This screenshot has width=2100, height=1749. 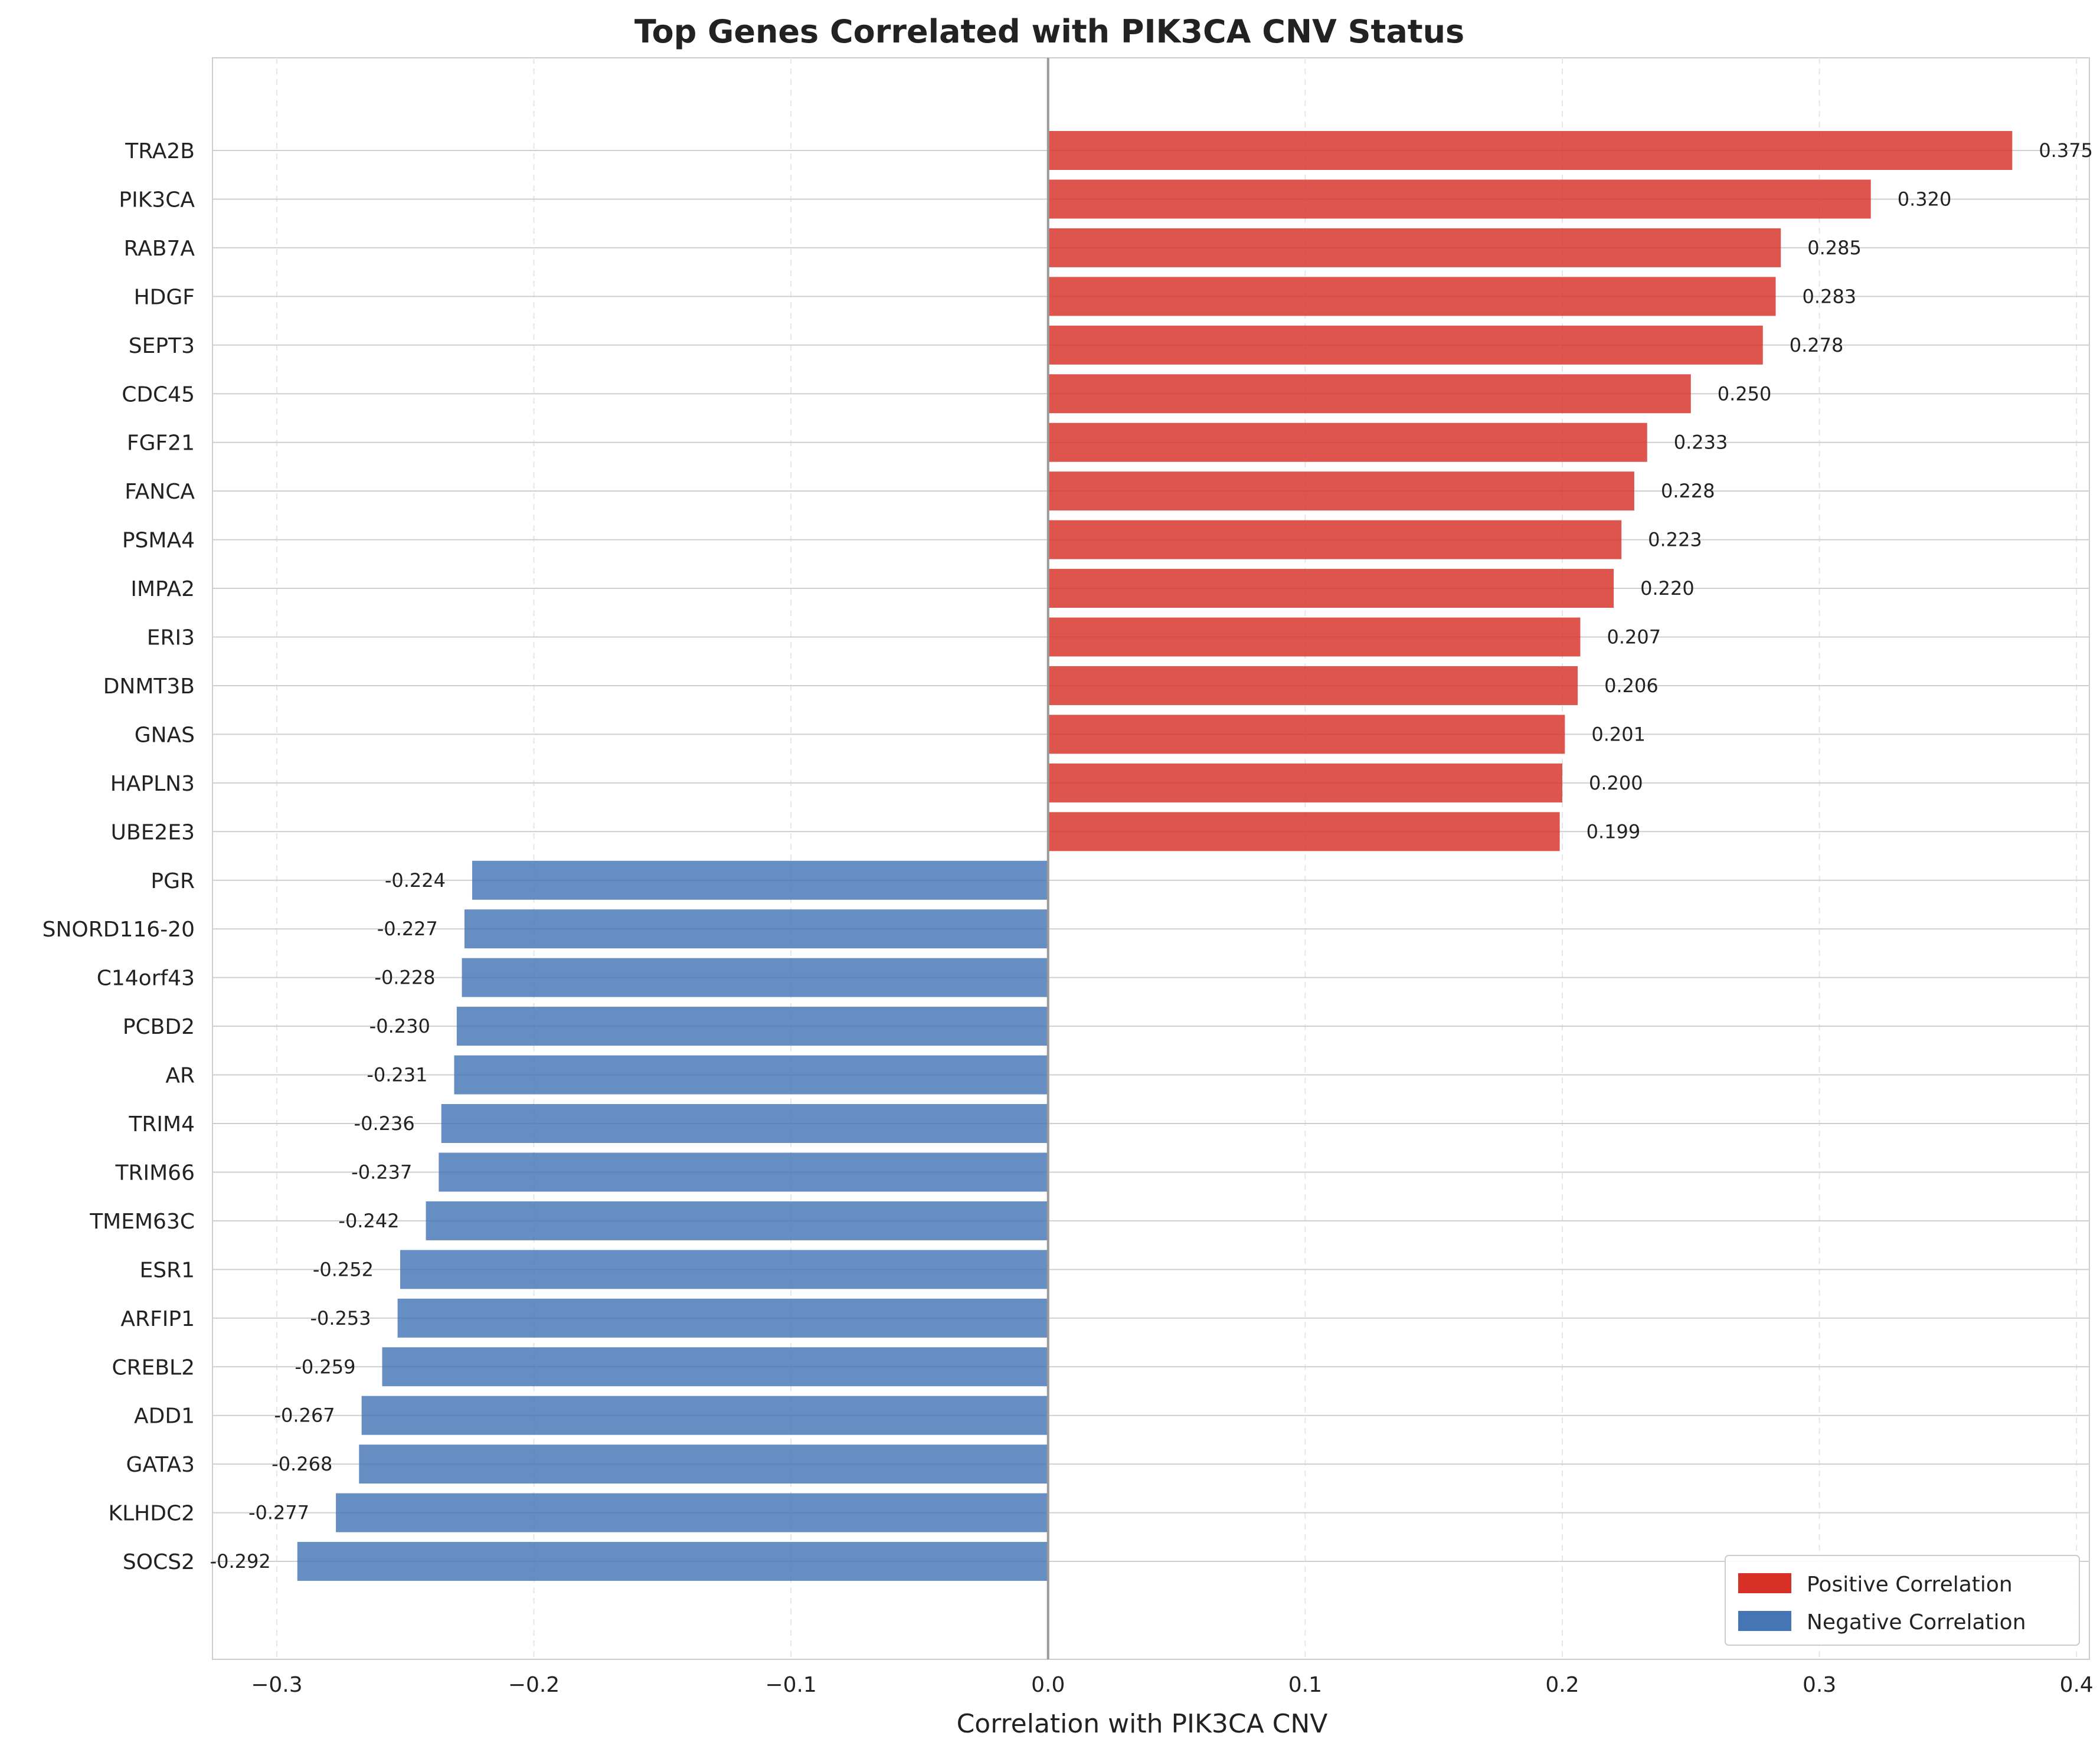 I want to click on data-label: -0.267, so click(x=305, y=1415).